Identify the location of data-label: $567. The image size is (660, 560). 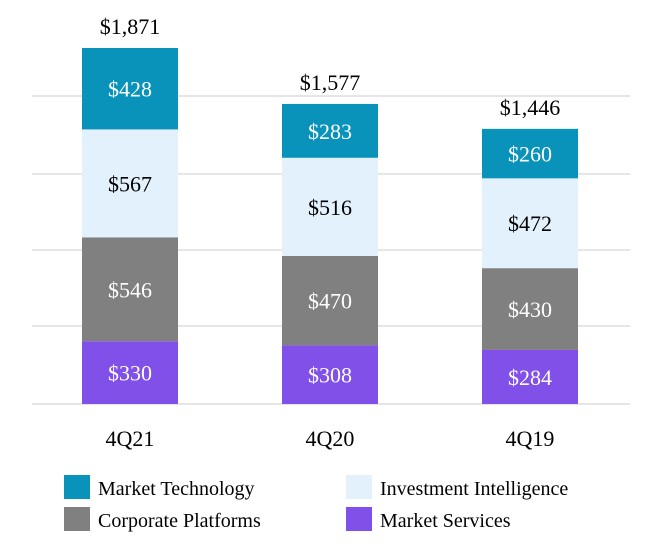
(130, 183).